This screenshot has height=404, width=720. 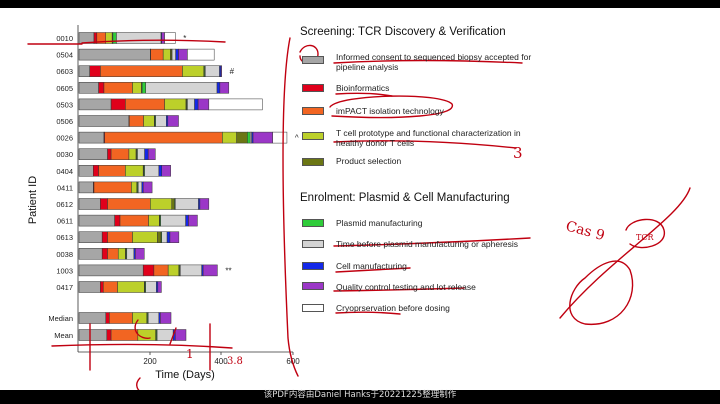 I want to click on legend-swatch-consent, so click(x=313, y=60).